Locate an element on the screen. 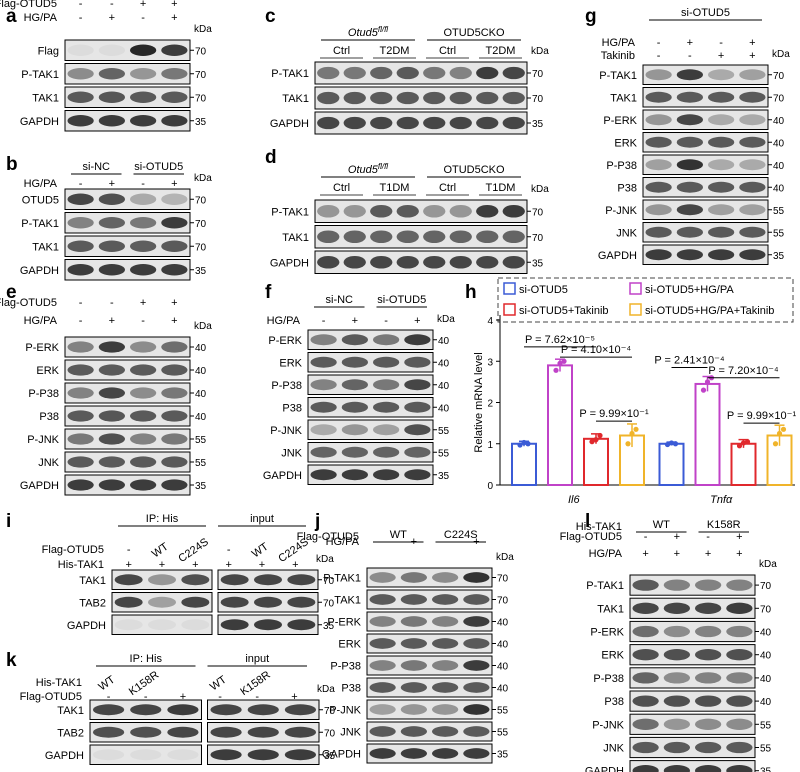 This screenshot has width=800, height=772. blot-label: P38 is located at coordinates (627, 188).